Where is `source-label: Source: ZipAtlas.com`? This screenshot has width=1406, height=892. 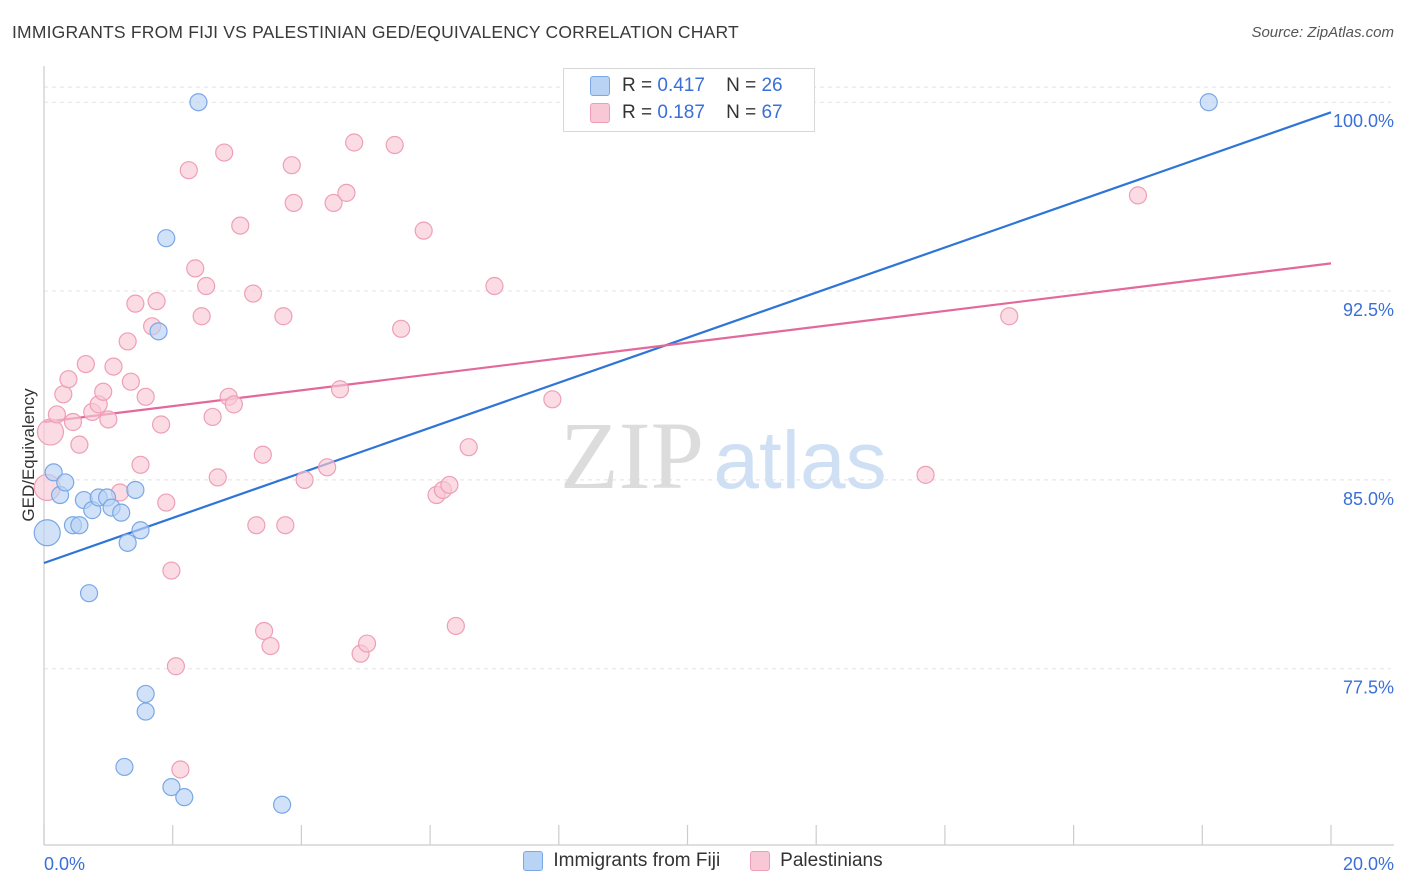 source-label: Source: ZipAtlas.com is located at coordinates (1322, 32).